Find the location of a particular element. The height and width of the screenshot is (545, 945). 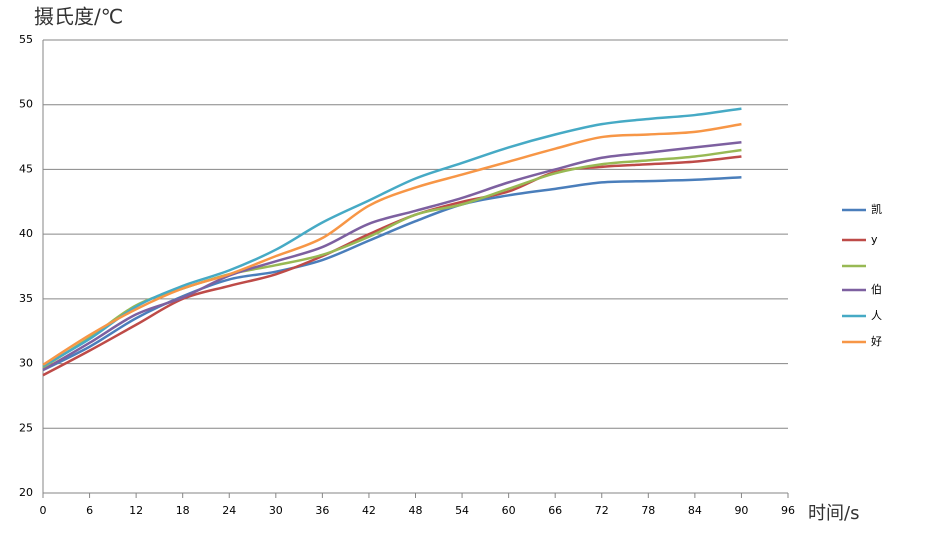

x-tick-label: 96 is located at coordinates (788, 510).